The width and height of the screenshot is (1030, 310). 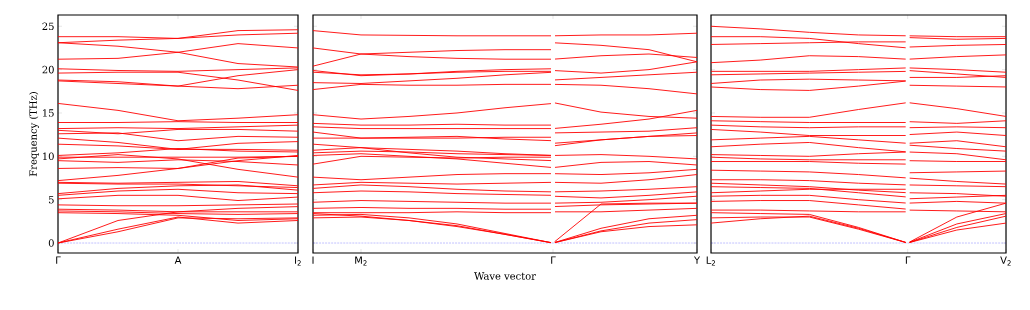 I want to click on y-axis-title: Frequency (THz), so click(x=34, y=134).